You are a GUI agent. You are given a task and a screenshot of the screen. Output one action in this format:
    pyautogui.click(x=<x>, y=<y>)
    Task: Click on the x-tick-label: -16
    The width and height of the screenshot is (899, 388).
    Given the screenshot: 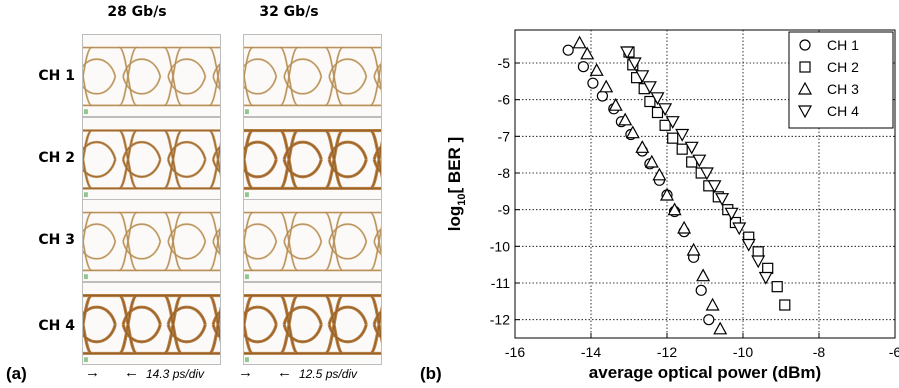 What is the action you would take?
    pyautogui.click(x=515, y=352)
    